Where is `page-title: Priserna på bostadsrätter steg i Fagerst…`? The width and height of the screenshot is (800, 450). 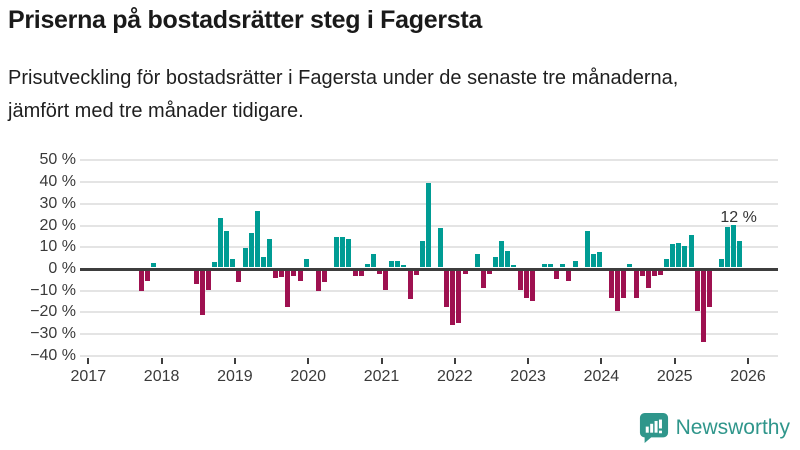 page-title: Priserna på bostadsrätter steg i Fagerst… is located at coordinates (245, 20).